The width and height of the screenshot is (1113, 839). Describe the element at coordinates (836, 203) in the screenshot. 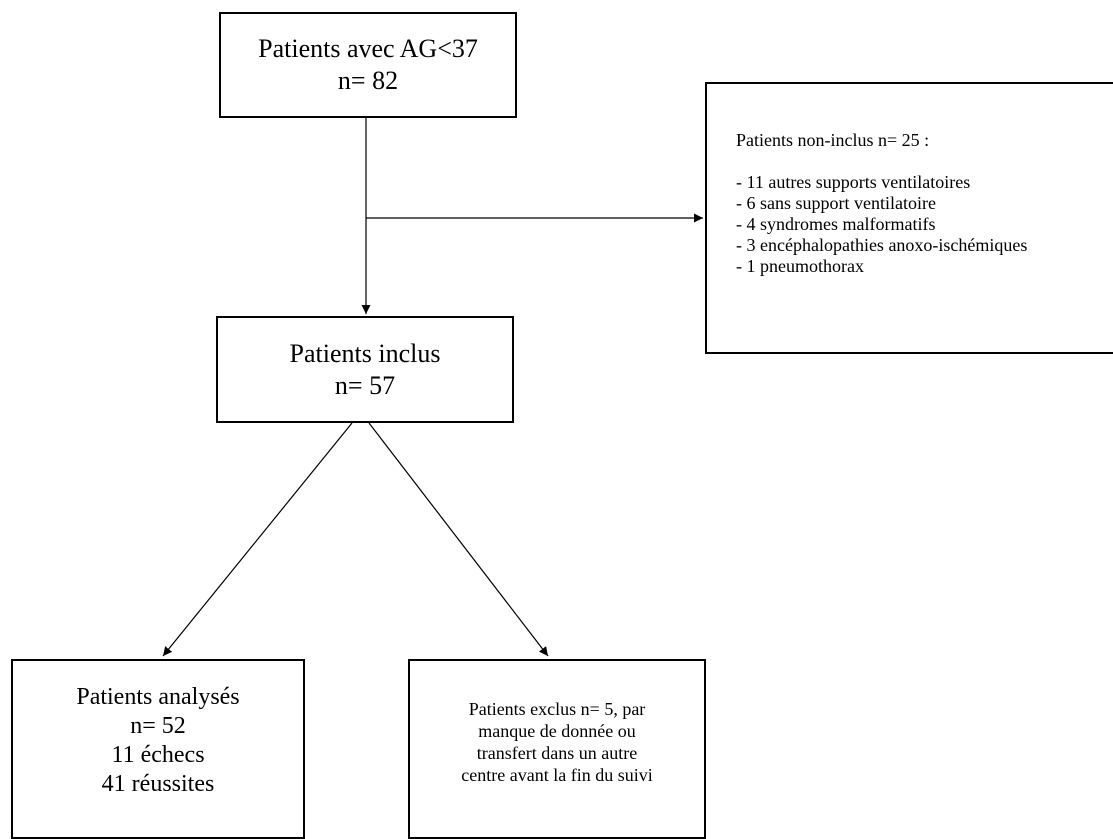

I see `non-included-reason: - 6 sans support ventilatoire` at that location.